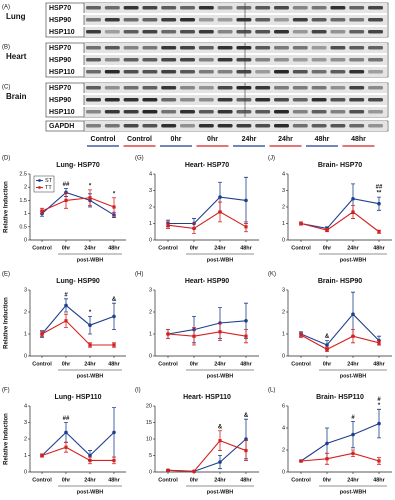 This screenshot has height=500, width=395. Describe the element at coordinates (283, 191) in the screenshot. I see `y-tick-label: 3` at that location.